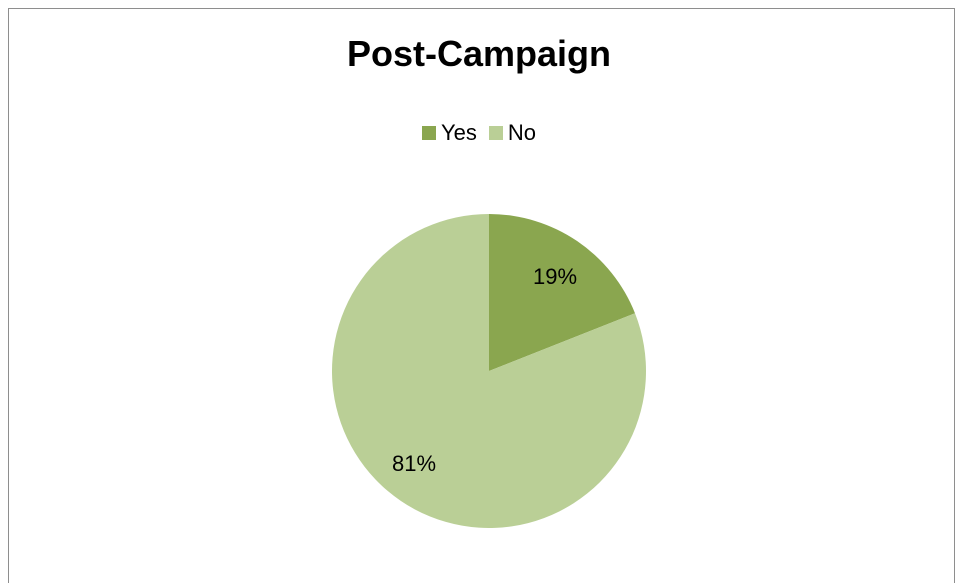 This screenshot has height=583, width=958. What do you see at coordinates (479, 53) in the screenshot?
I see `chart-title: Post-Campaign` at bounding box center [479, 53].